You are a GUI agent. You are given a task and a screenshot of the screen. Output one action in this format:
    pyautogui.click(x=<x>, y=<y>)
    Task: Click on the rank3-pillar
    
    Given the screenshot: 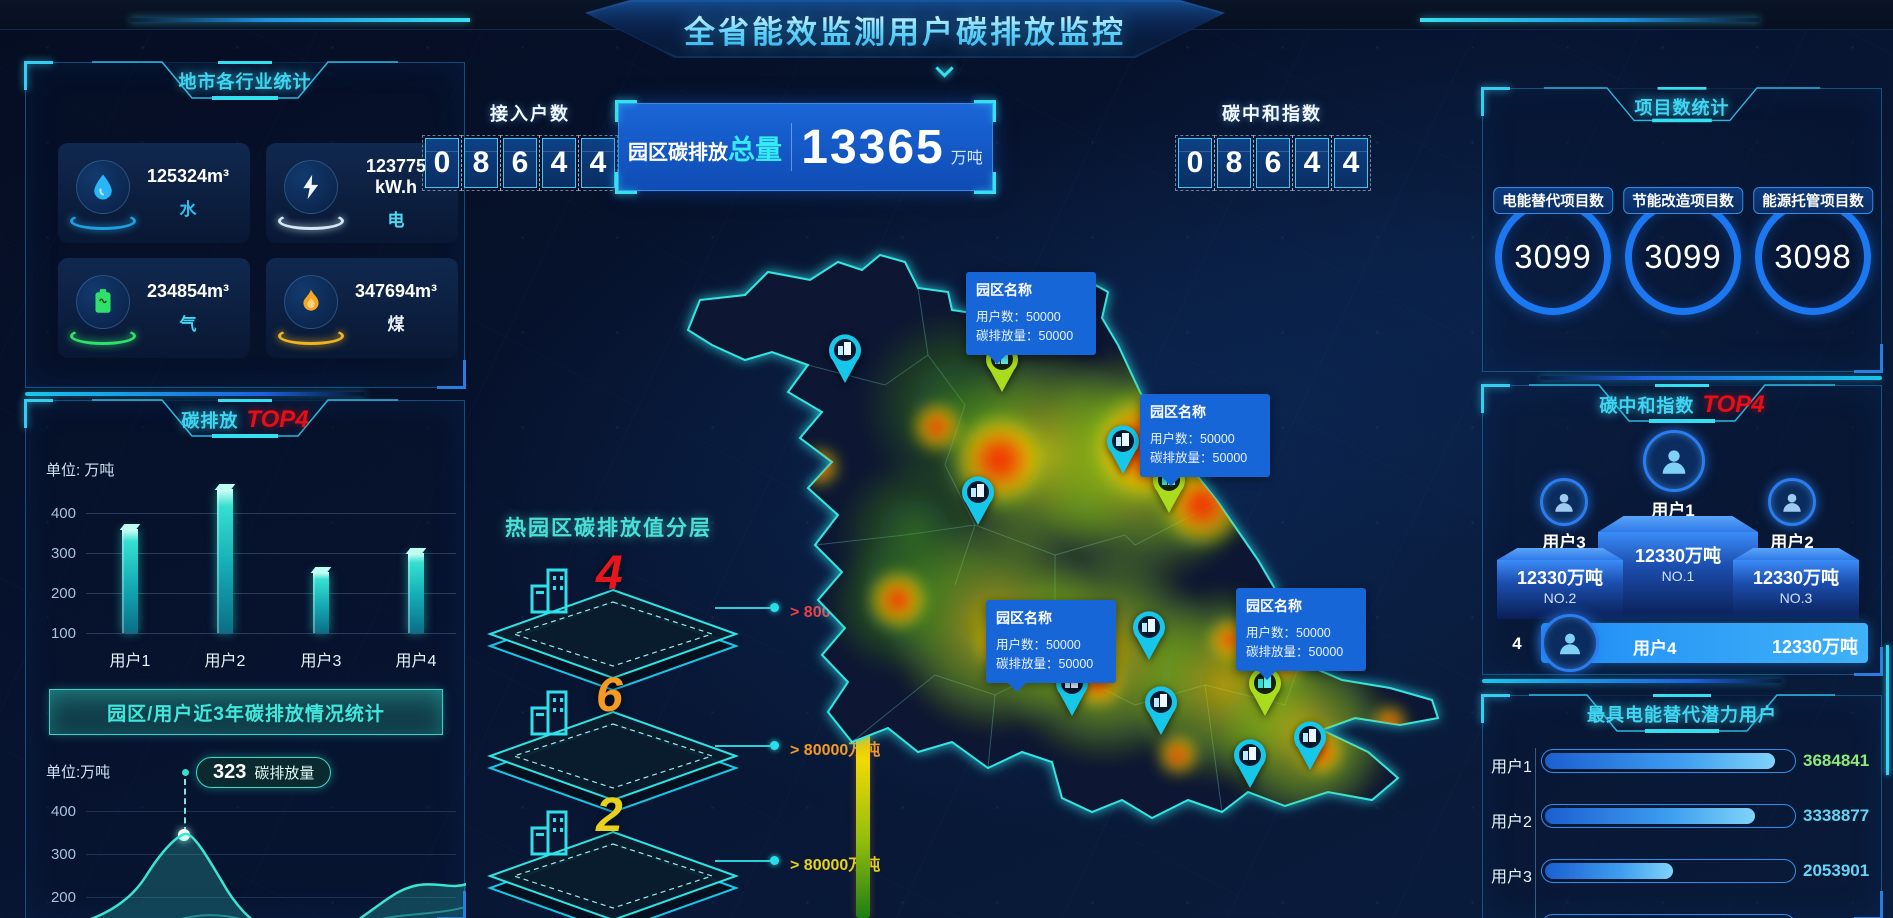 What is the action you would take?
    pyautogui.click(x=1796, y=589)
    